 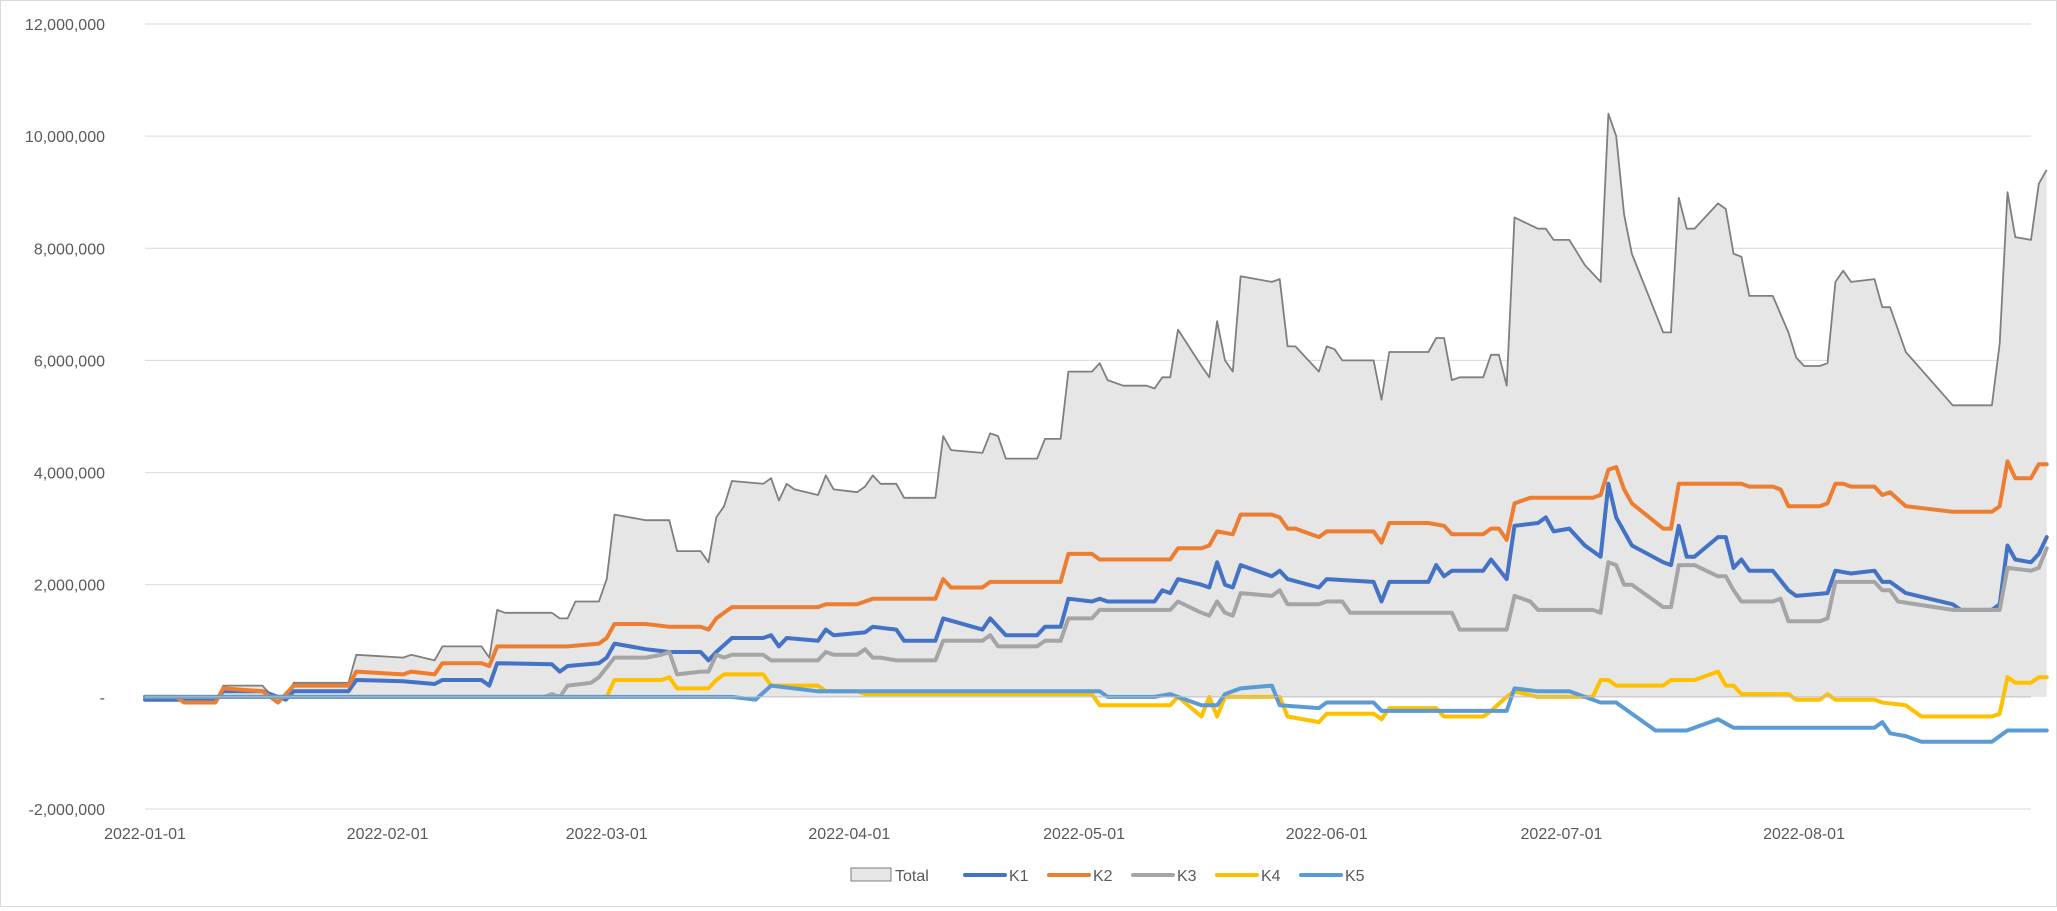 I want to click on legend-label: K1, so click(x=1019, y=876).